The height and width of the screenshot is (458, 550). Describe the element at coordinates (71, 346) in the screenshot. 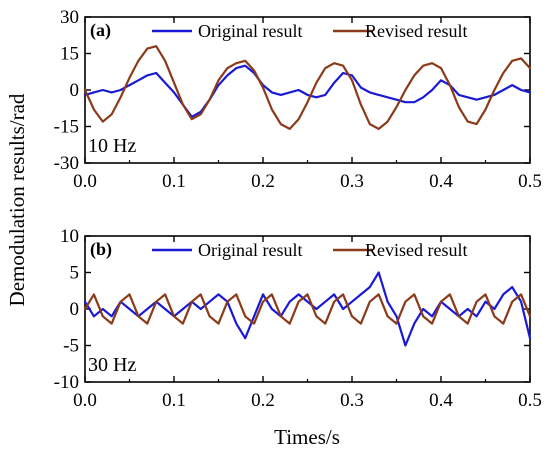

I see `y-tick-label: -5` at that location.